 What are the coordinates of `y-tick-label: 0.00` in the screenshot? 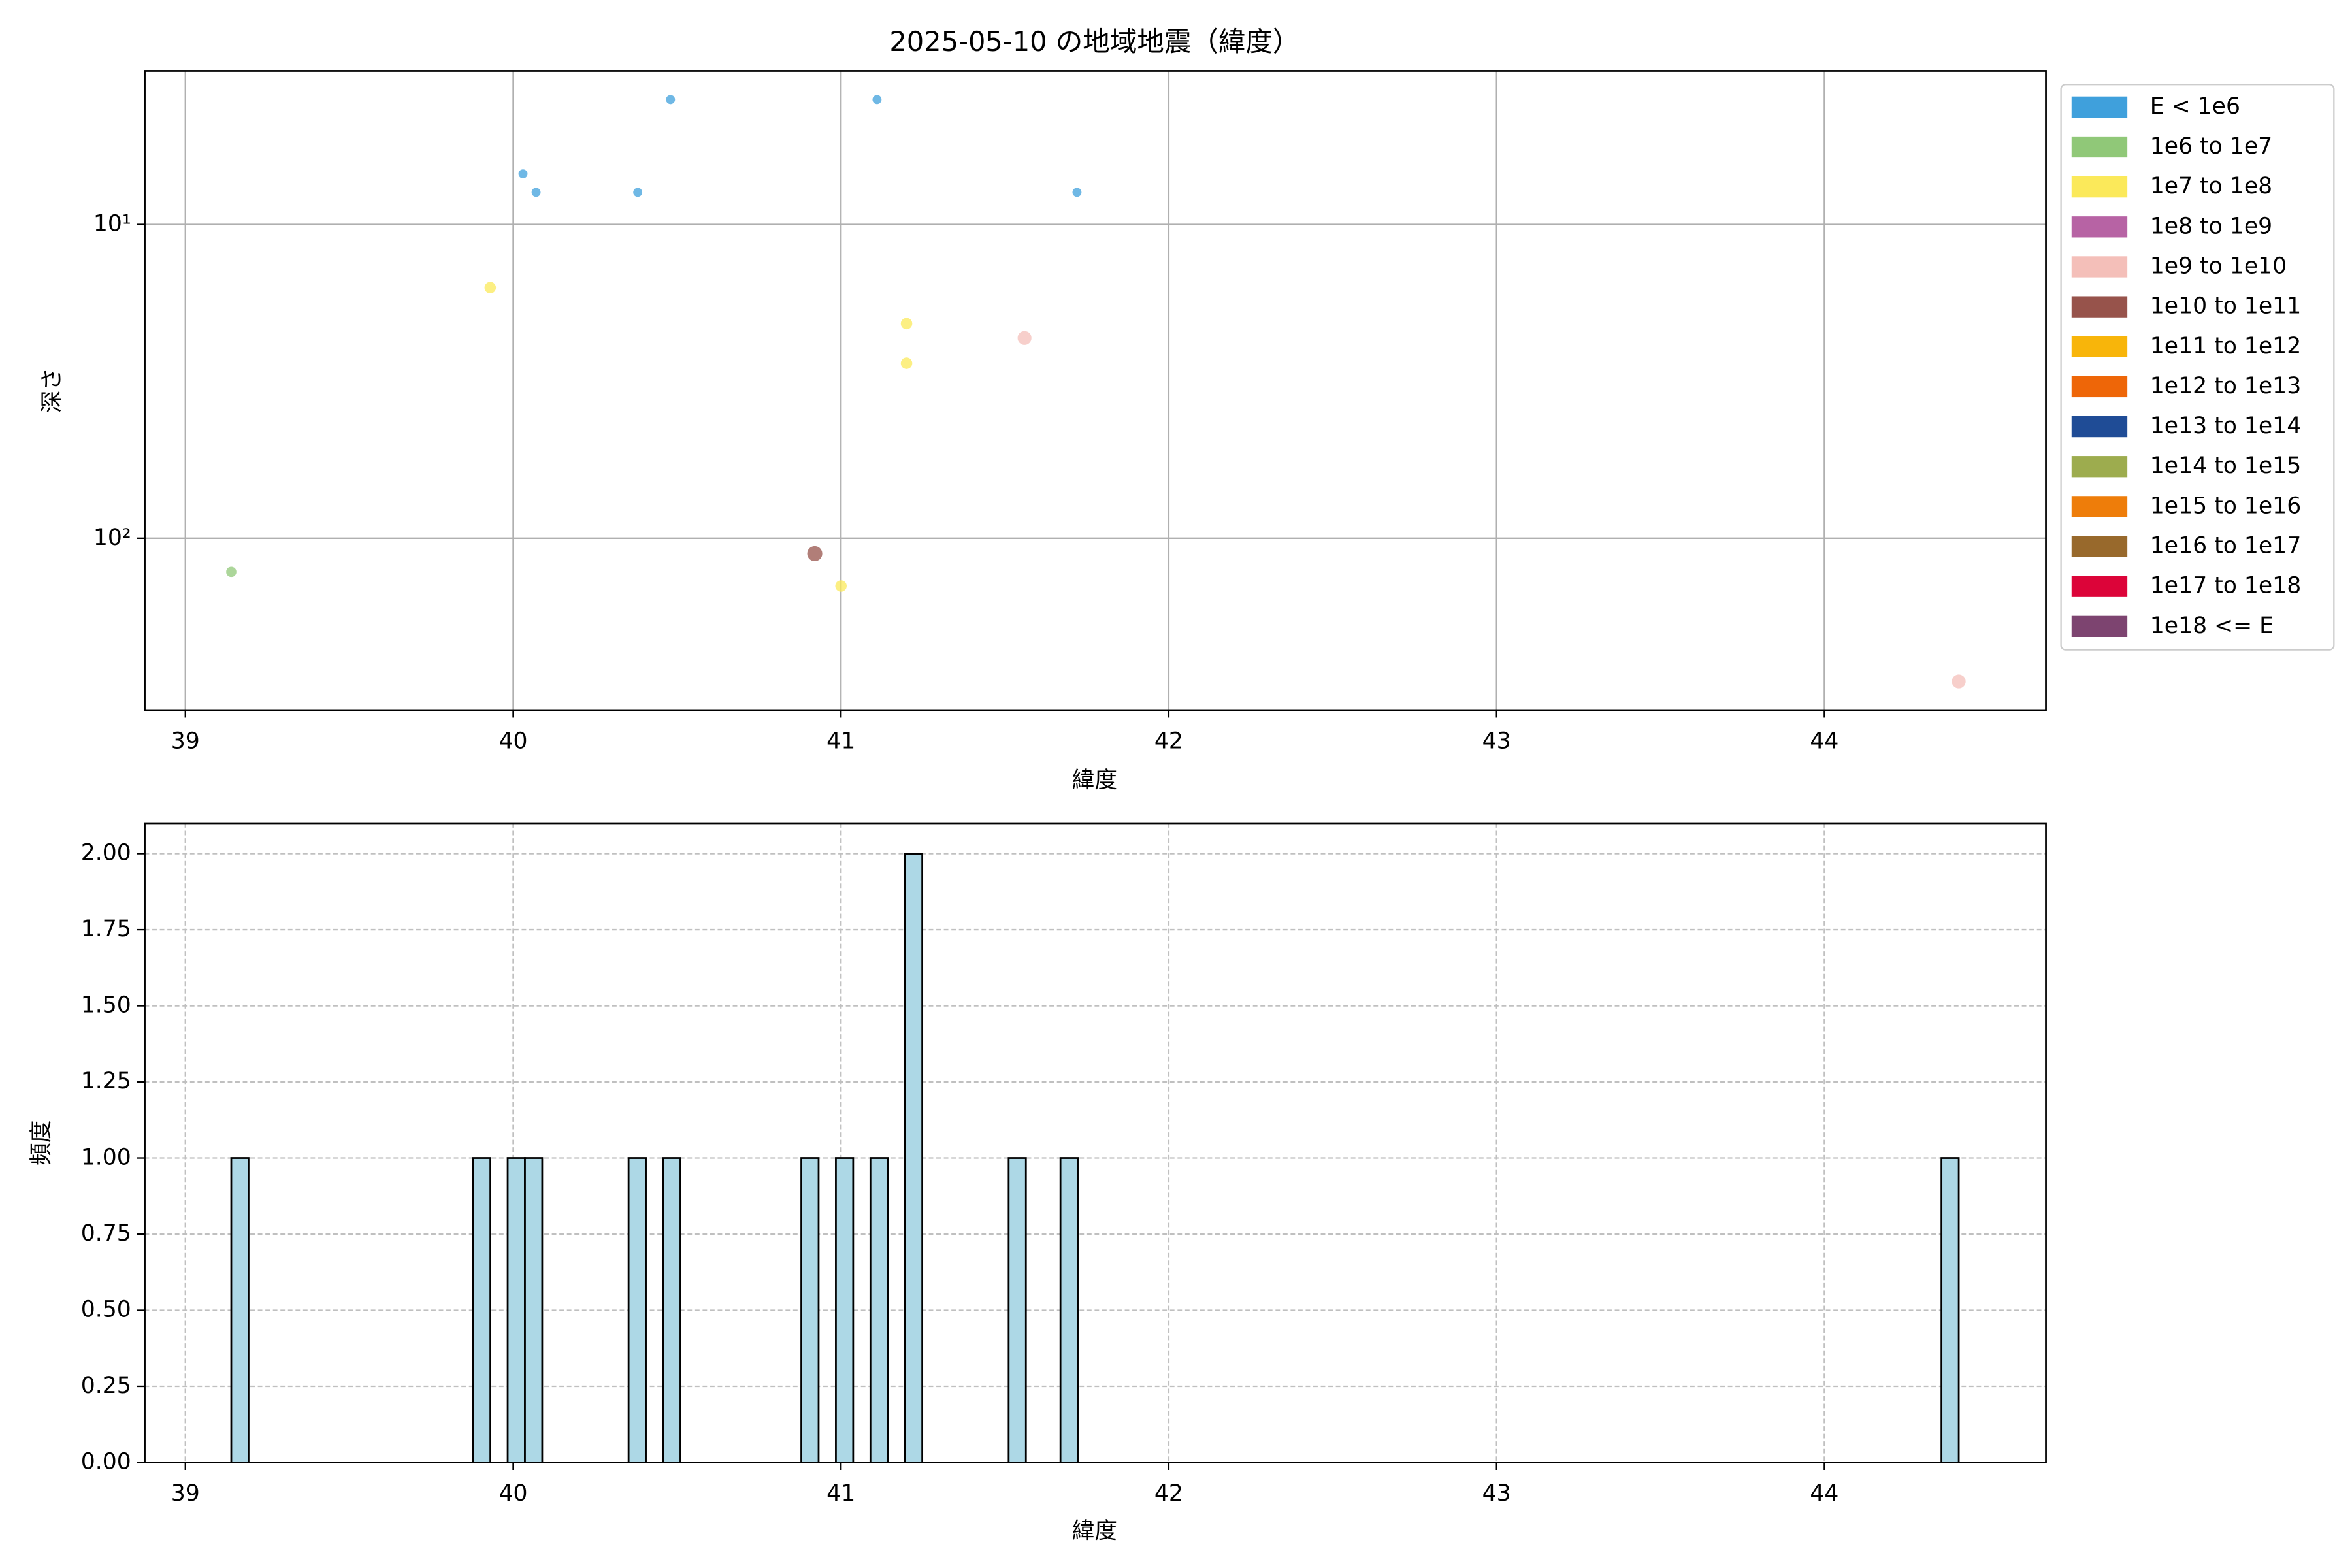 It's located at (106, 1461).